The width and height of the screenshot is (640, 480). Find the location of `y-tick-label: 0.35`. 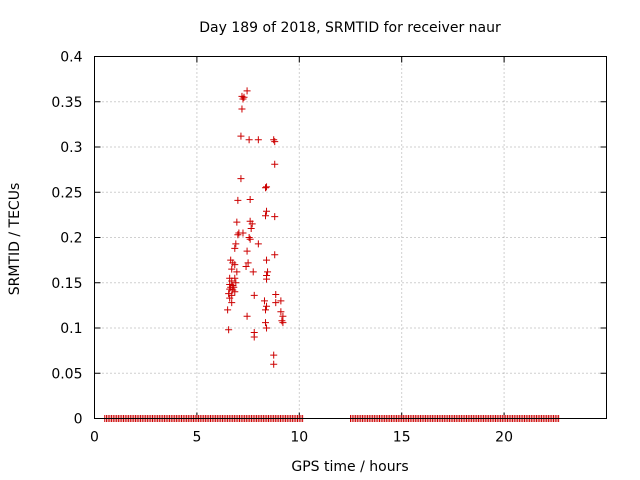

y-tick-label: 0.35 is located at coordinates (66, 103).